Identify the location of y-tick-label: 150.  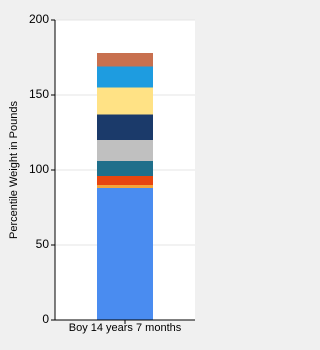
(39, 94).